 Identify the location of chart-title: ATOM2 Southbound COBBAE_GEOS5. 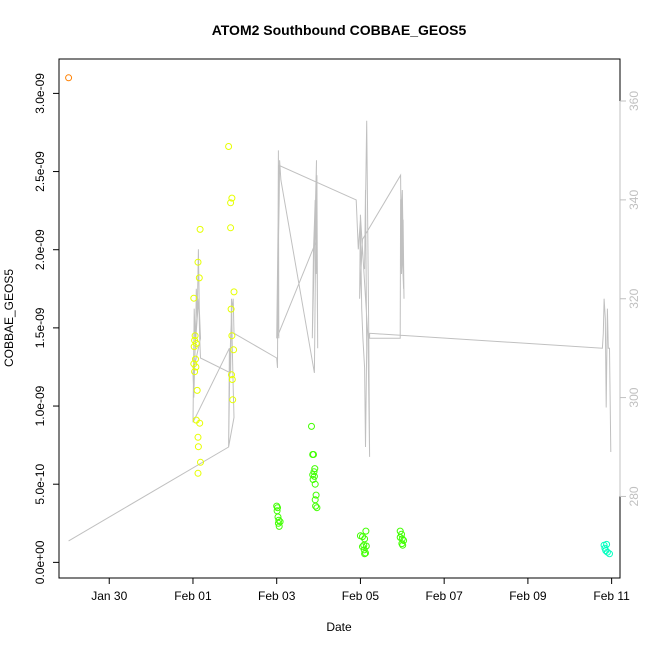
(339, 30).